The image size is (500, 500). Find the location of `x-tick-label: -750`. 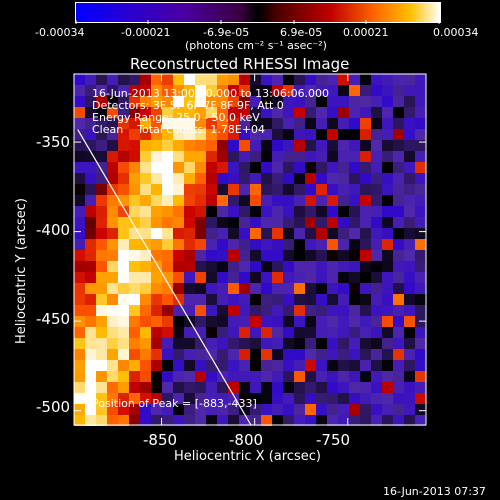

x-tick-label: -750 is located at coordinates (333, 440).